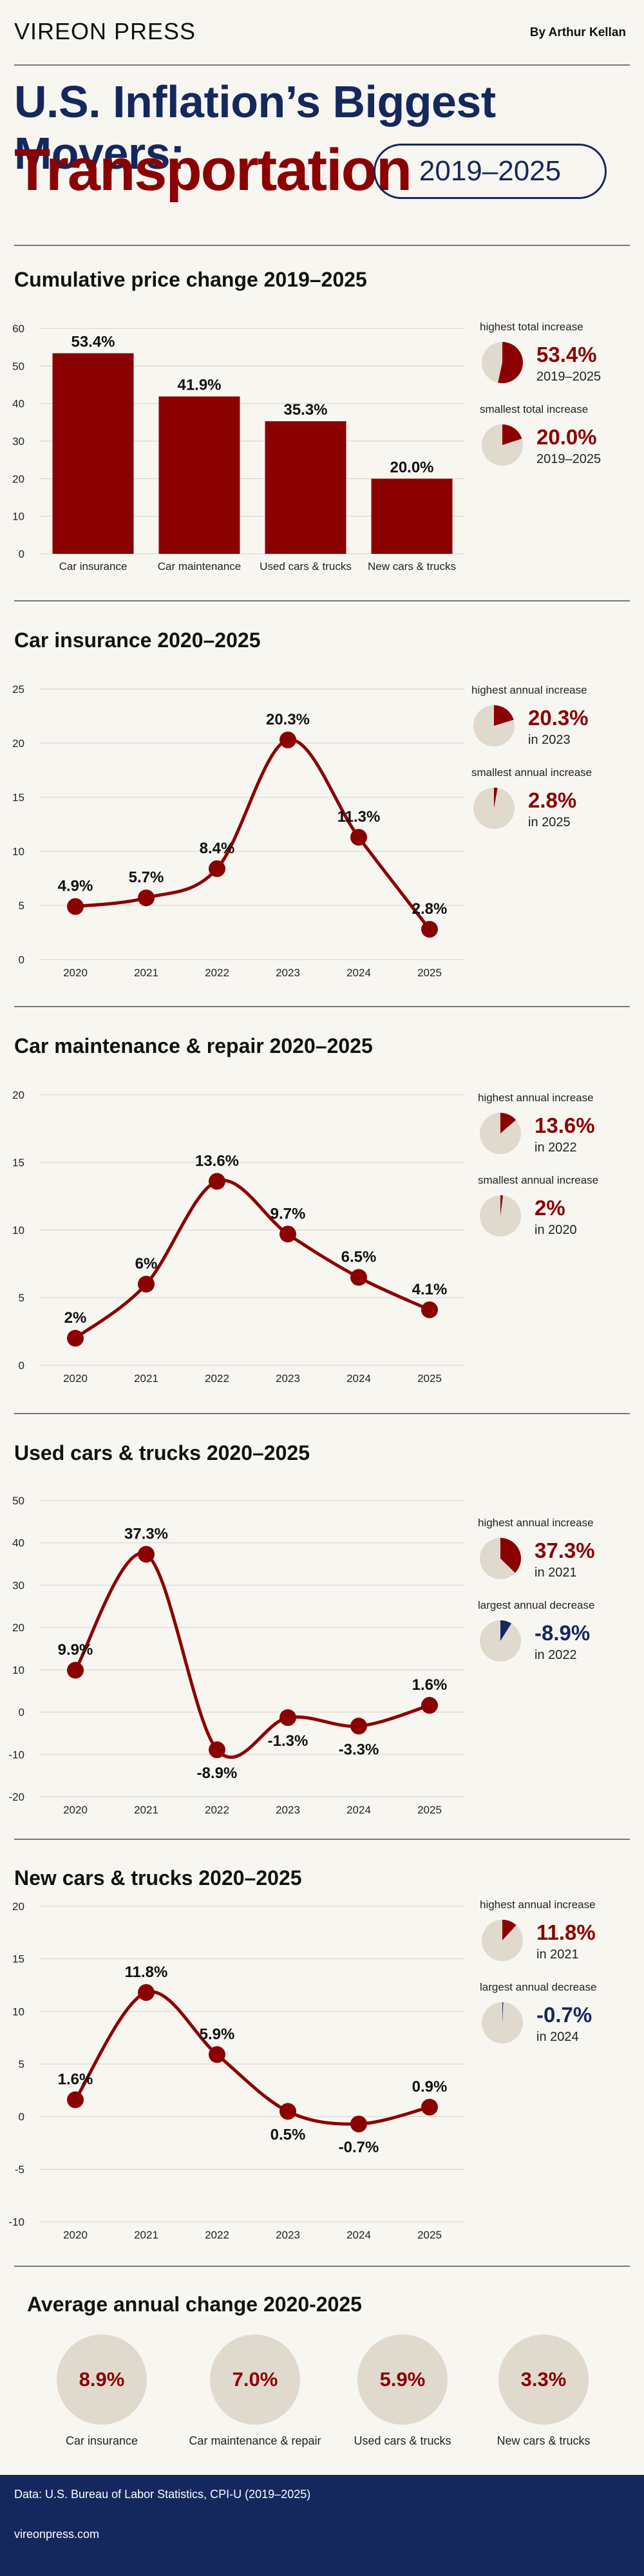 This screenshot has height=2576, width=644. What do you see at coordinates (359, 1257) in the screenshot?
I see `data-label: 6.5%` at bounding box center [359, 1257].